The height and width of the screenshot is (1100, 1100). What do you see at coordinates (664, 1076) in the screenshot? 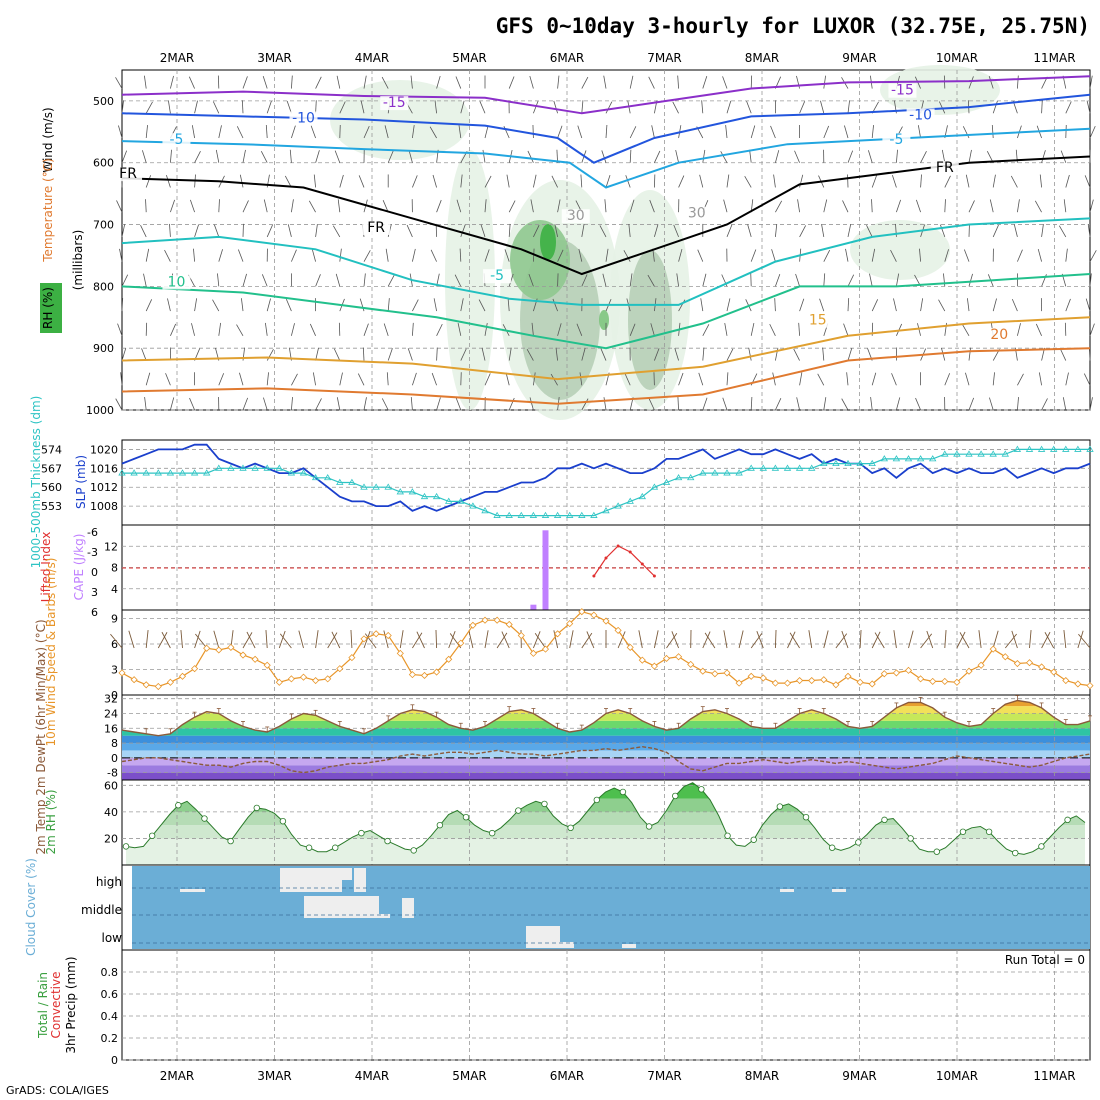
I see `date-label-bottom: 7MAR` at bounding box center [664, 1076].